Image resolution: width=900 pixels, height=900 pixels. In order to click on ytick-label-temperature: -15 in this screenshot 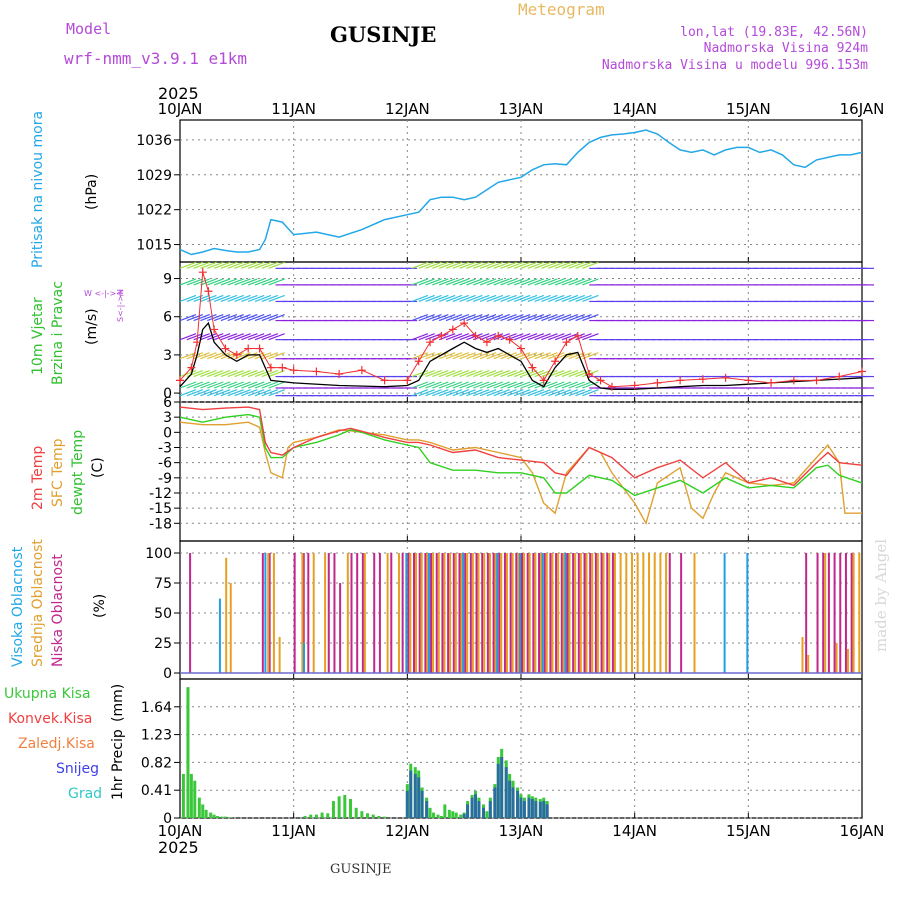, I will do `click(160, 509)`.